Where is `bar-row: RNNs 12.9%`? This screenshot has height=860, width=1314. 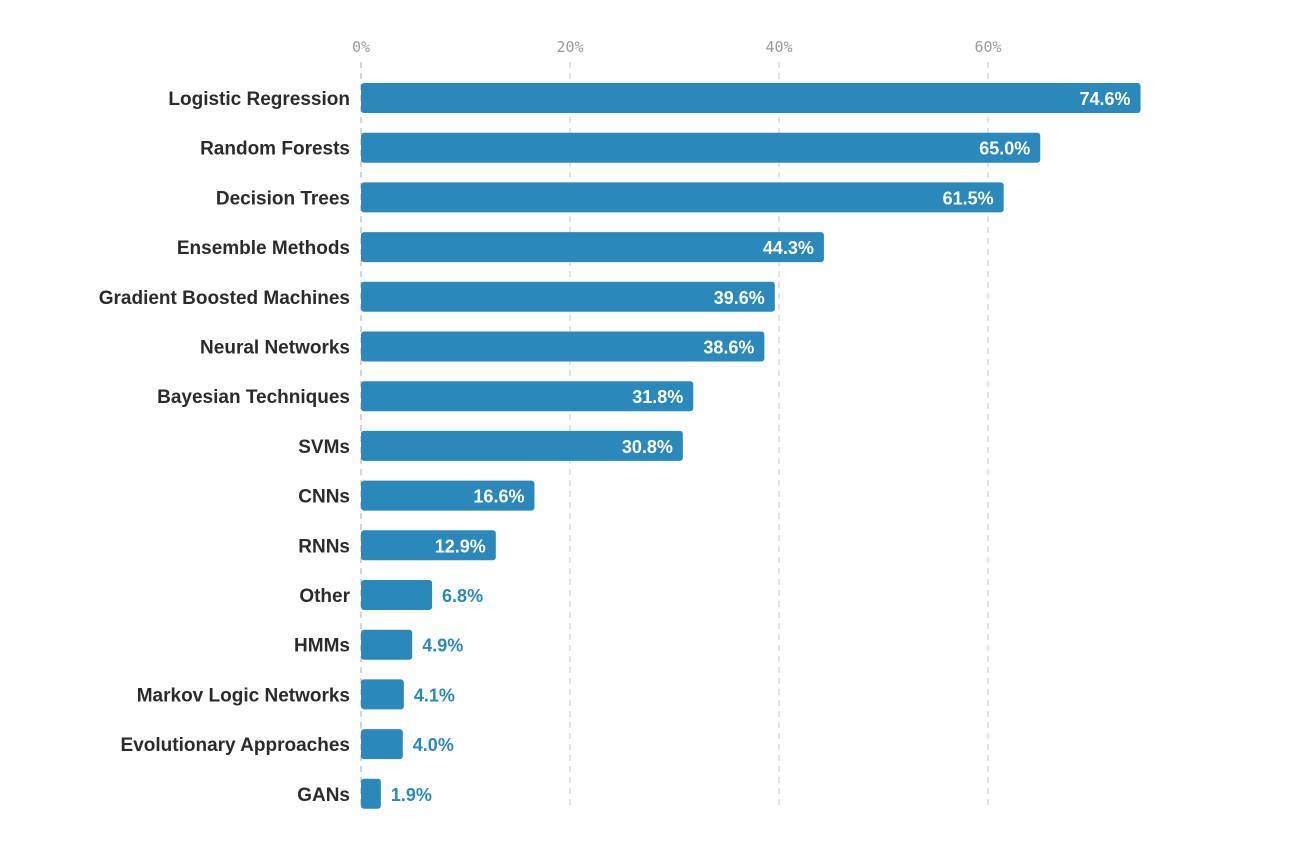 bar-row: RNNs 12.9% is located at coordinates (397, 545).